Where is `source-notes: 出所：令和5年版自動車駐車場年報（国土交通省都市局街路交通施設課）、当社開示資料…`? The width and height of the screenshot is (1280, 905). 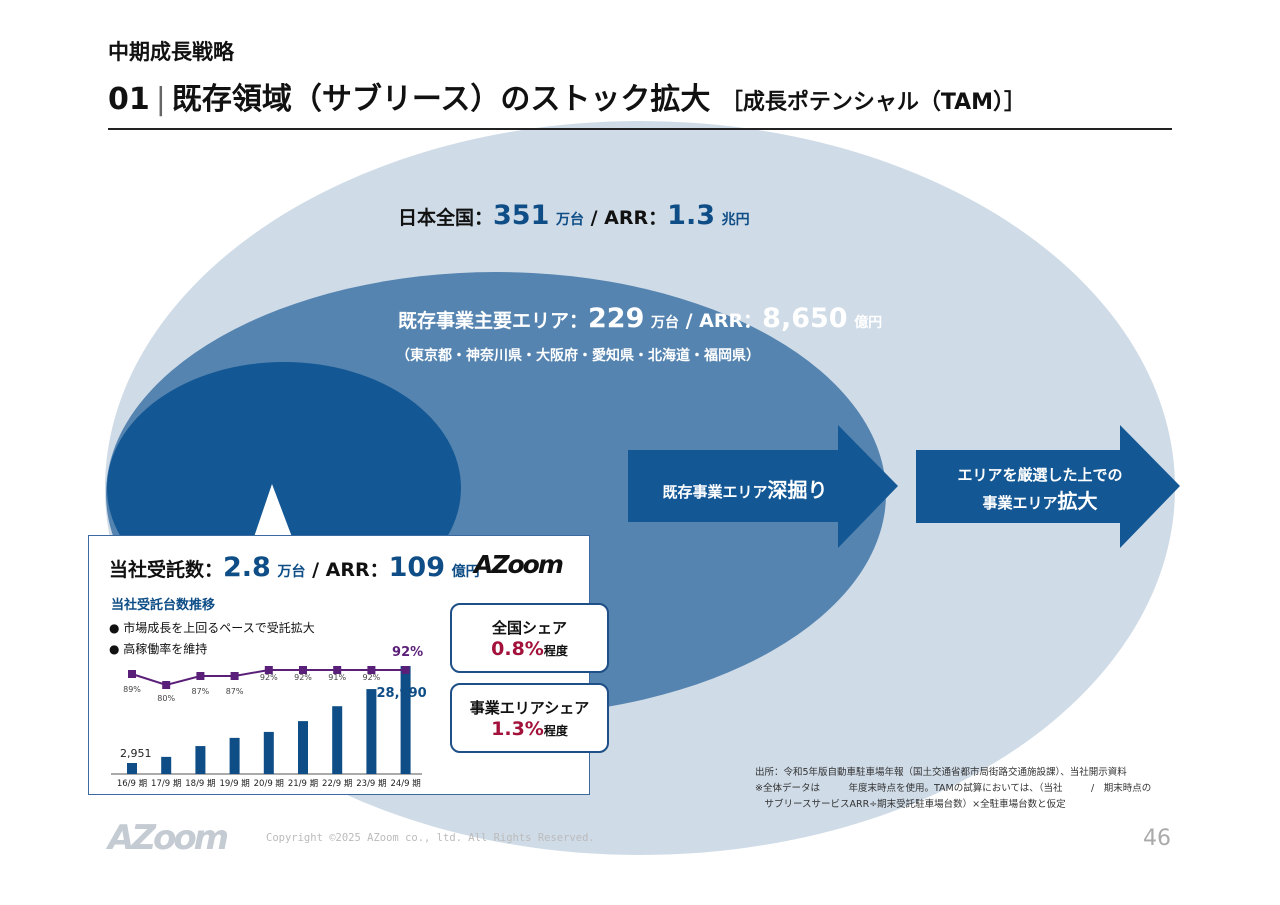 source-notes: 出所：令和5年版自動車駐車場年報（国土交通省都市局街路交通施設課）、当社開示資料… is located at coordinates (953, 788).